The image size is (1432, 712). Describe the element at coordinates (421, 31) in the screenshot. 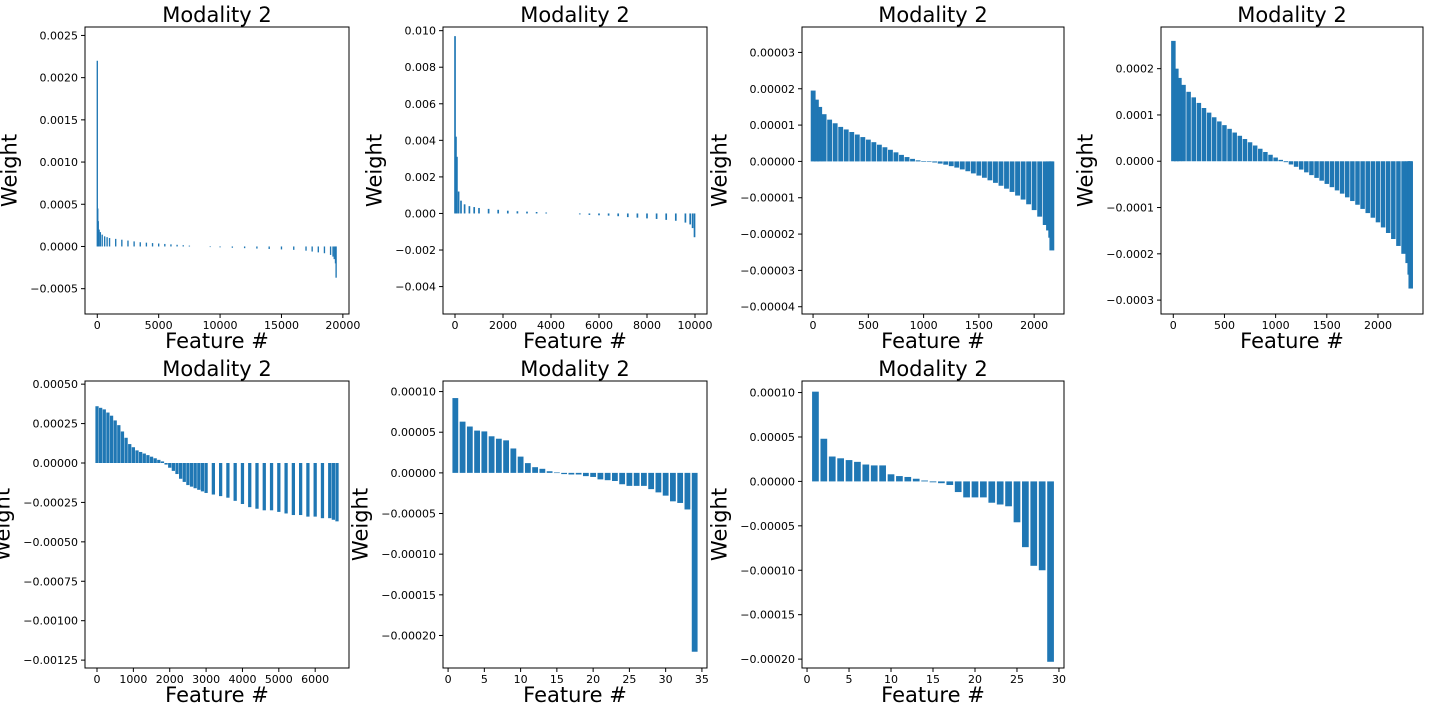

I see `y-tick-label: 0.010` at that location.